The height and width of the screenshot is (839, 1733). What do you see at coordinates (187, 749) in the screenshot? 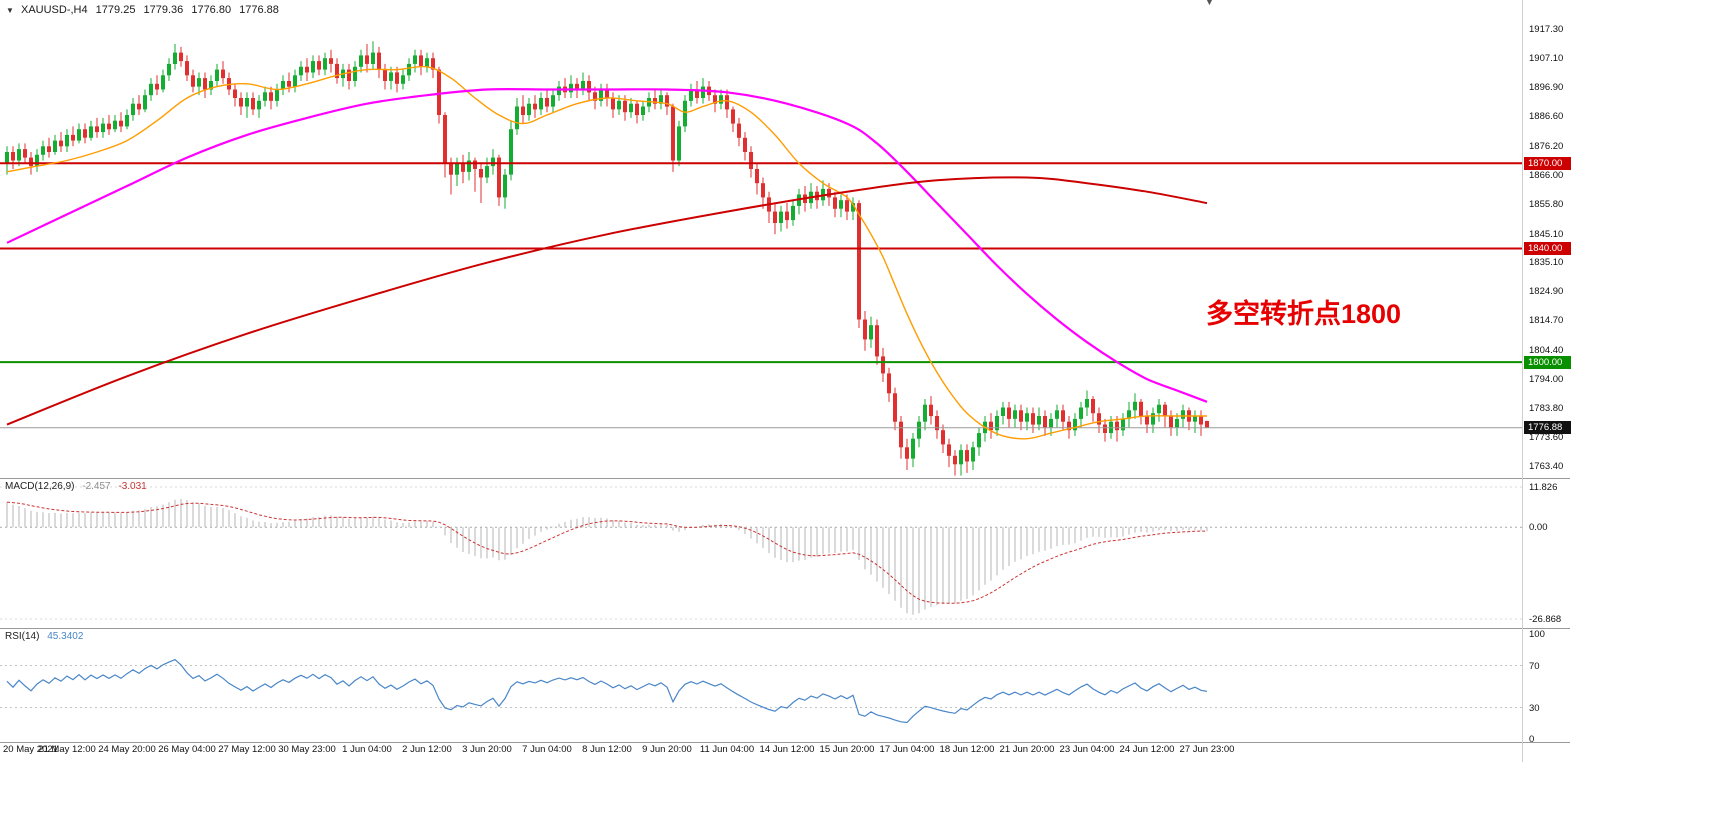
I see `time-axis-label: 26 May 04:00` at bounding box center [187, 749].